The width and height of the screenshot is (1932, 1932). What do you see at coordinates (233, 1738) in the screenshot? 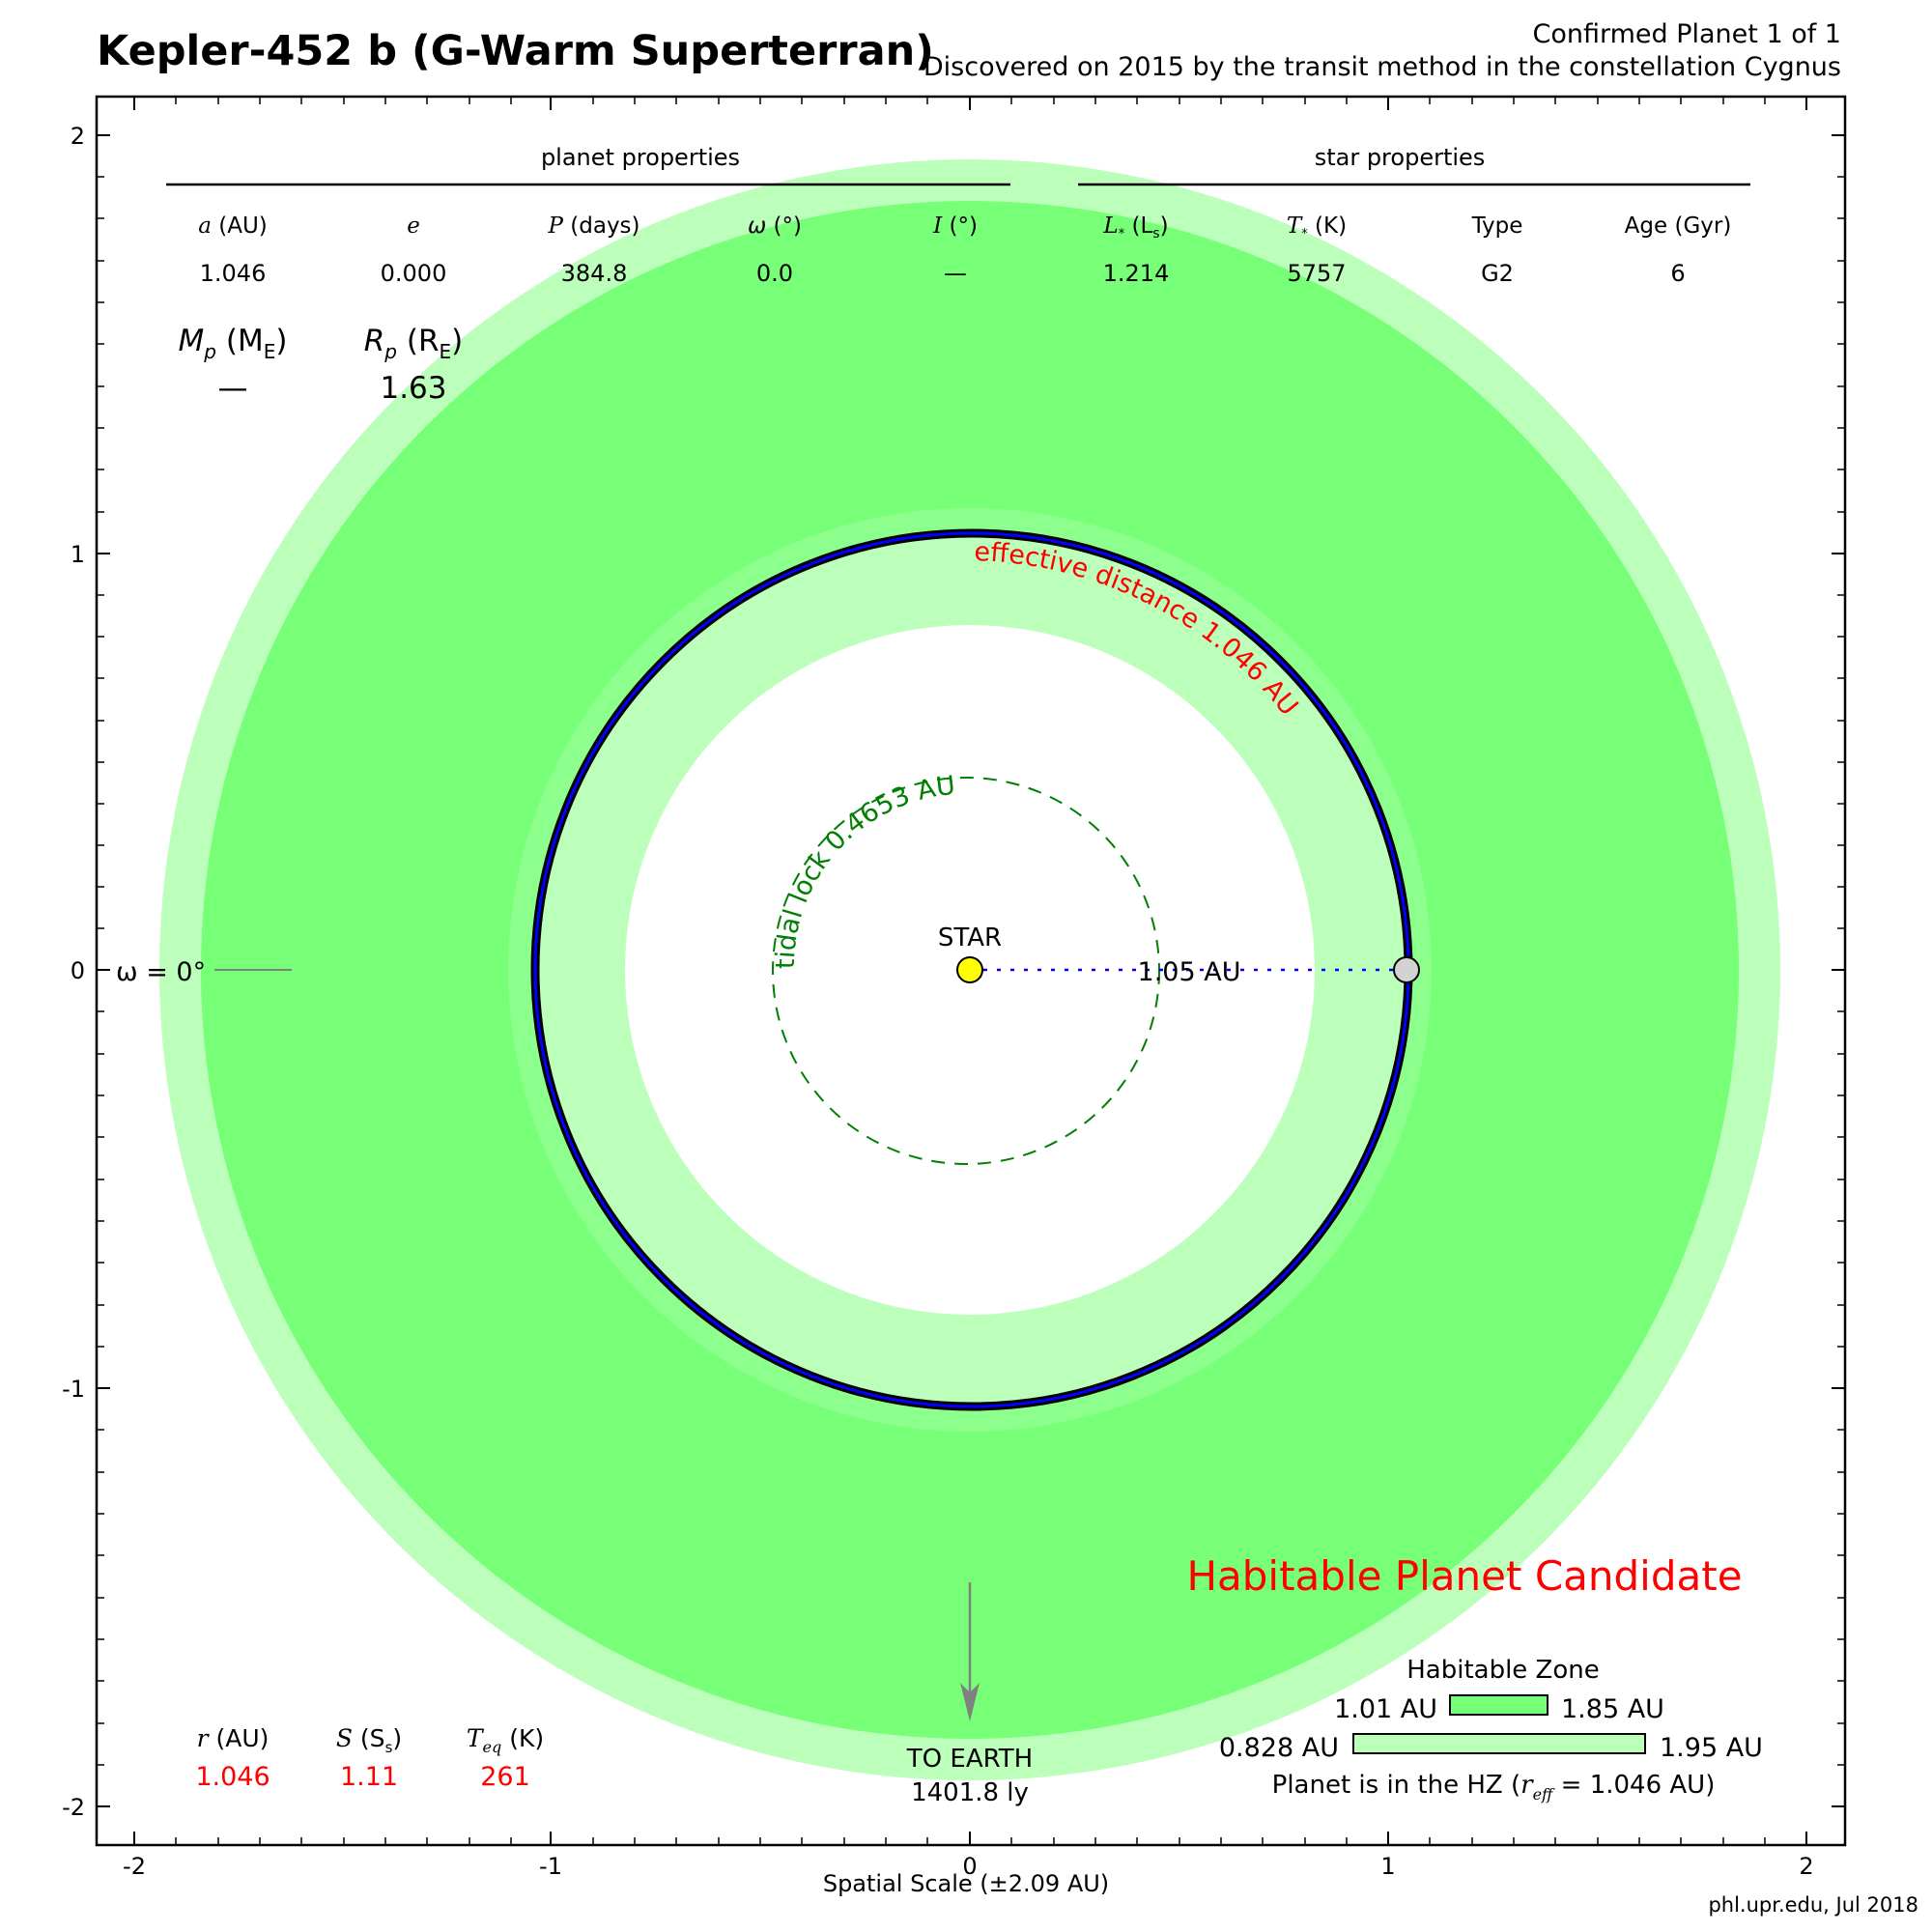
I see `stat-header-r: r (AU)` at bounding box center [233, 1738].